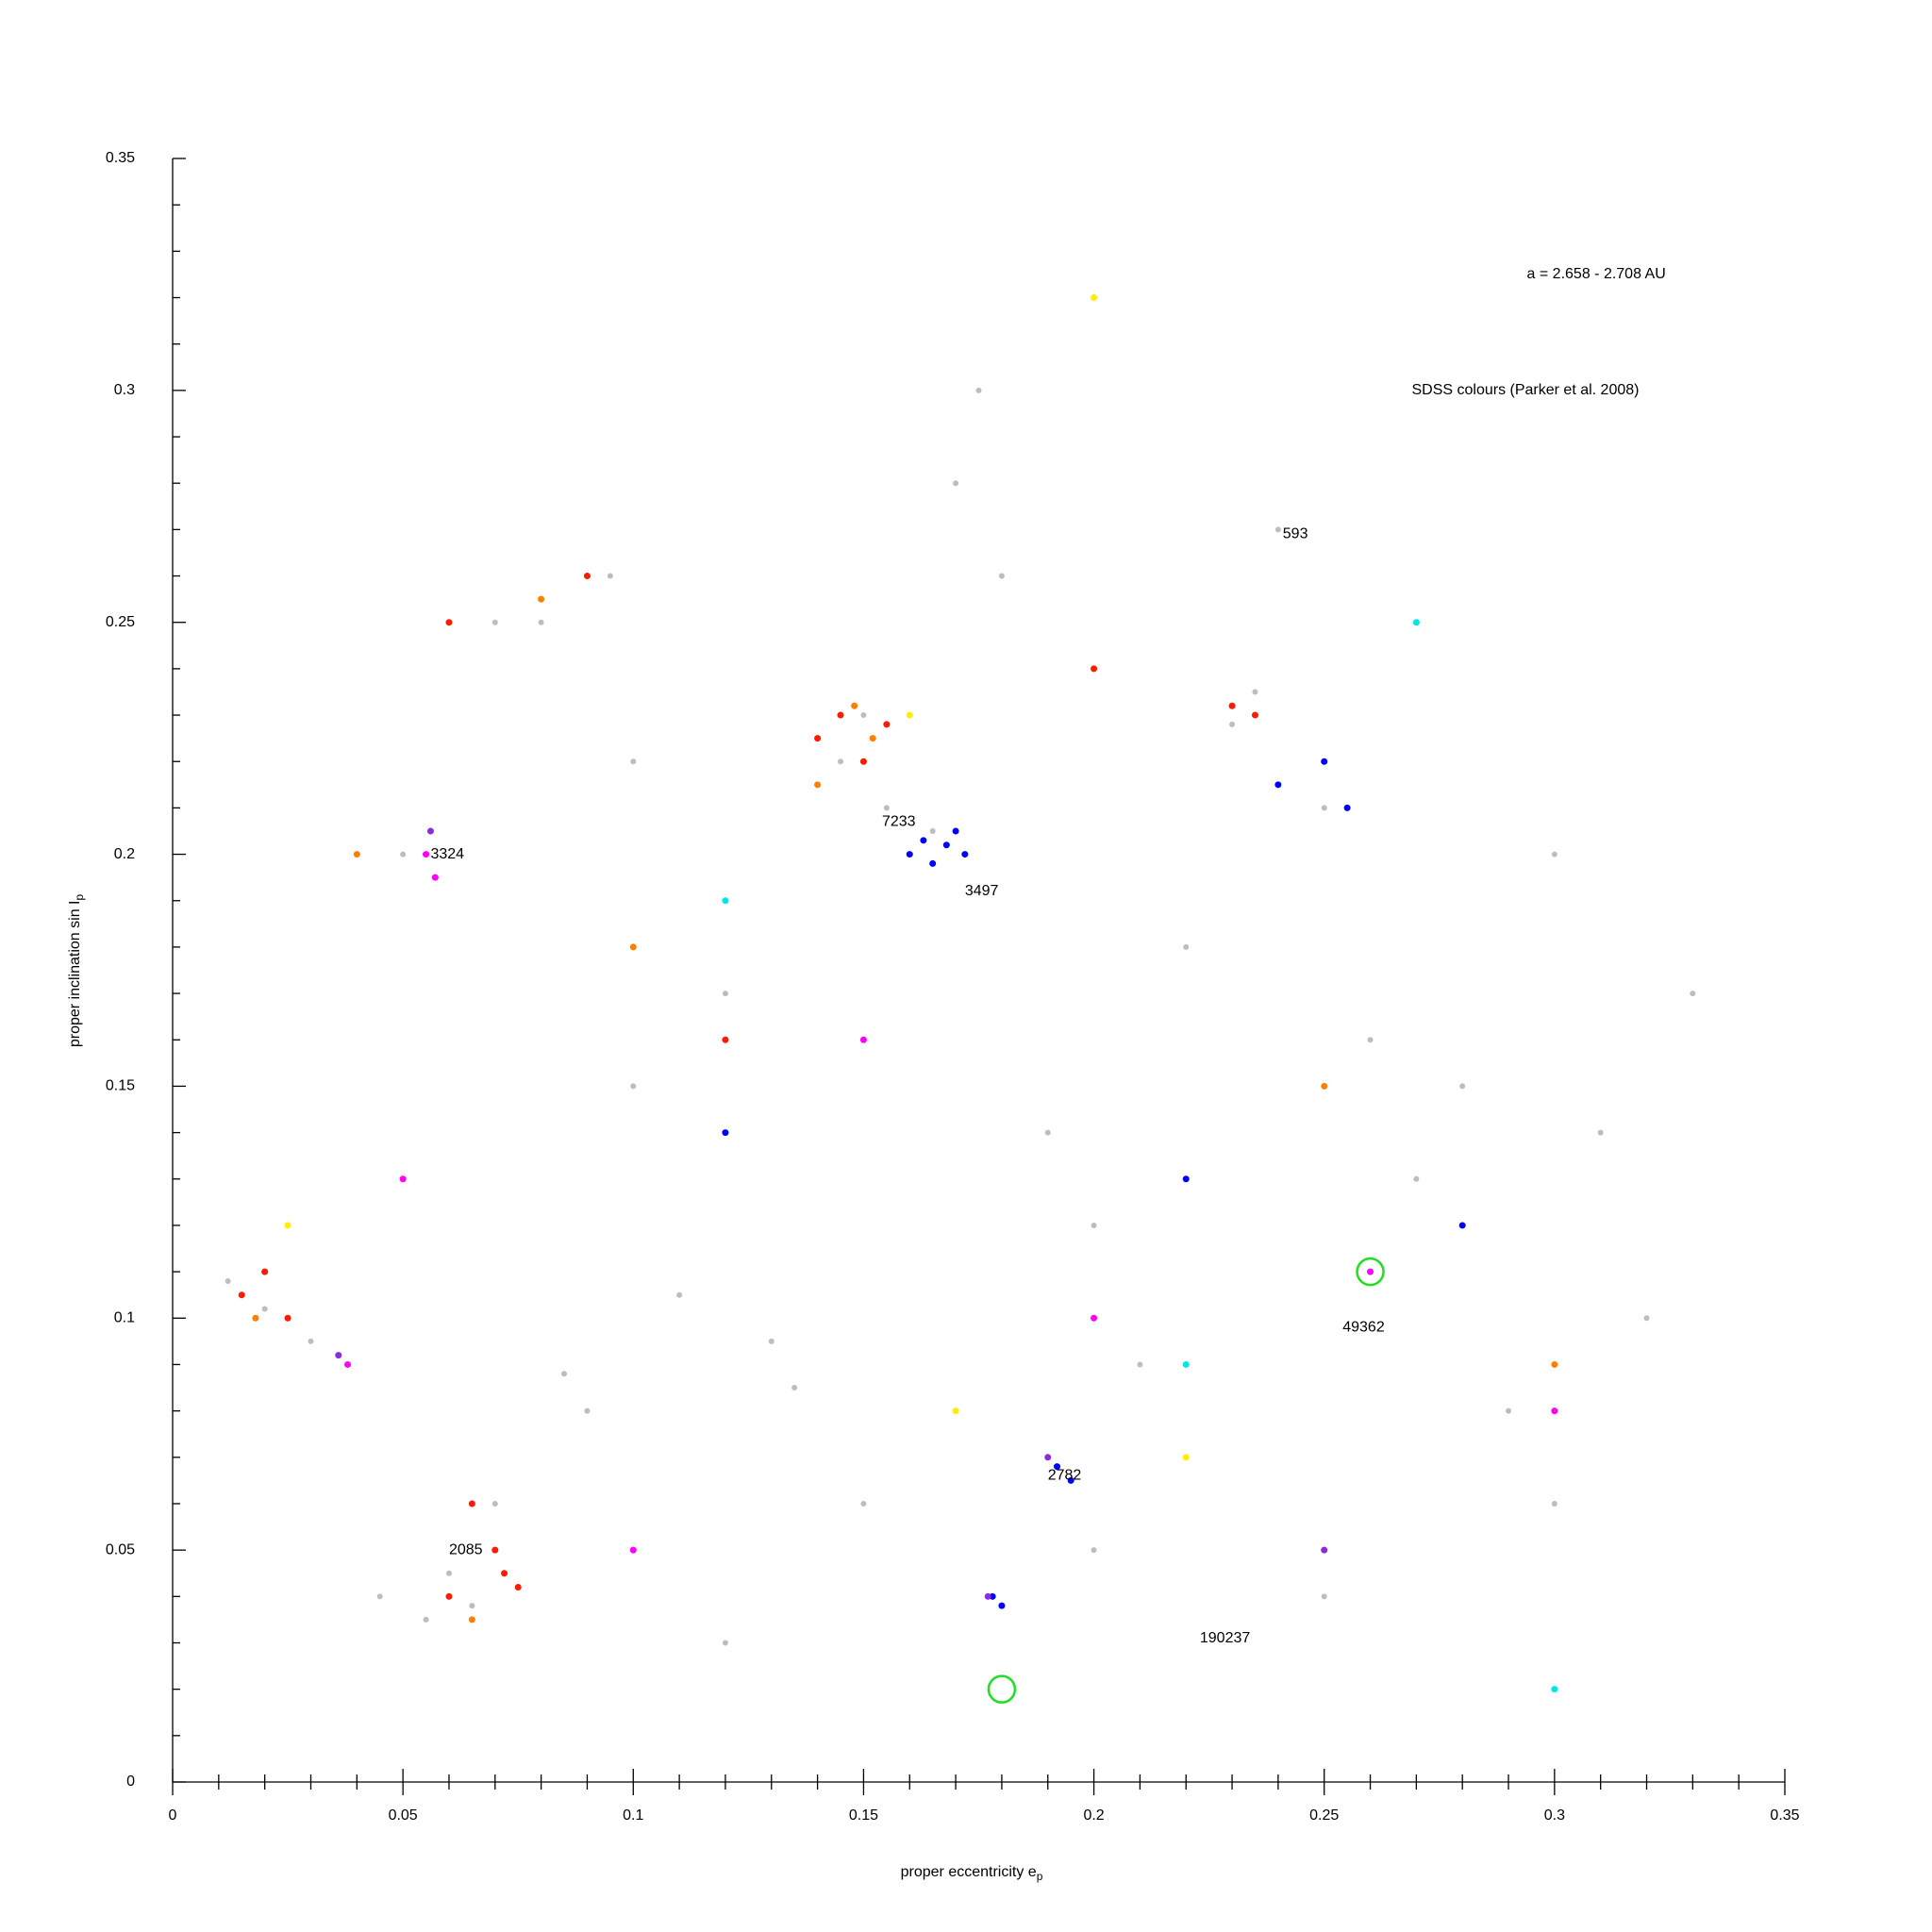 This screenshot has height=1932, width=1932. What do you see at coordinates (77, 971) in the screenshot?
I see `y-axis-label: proper inclination sin Ip` at bounding box center [77, 971].